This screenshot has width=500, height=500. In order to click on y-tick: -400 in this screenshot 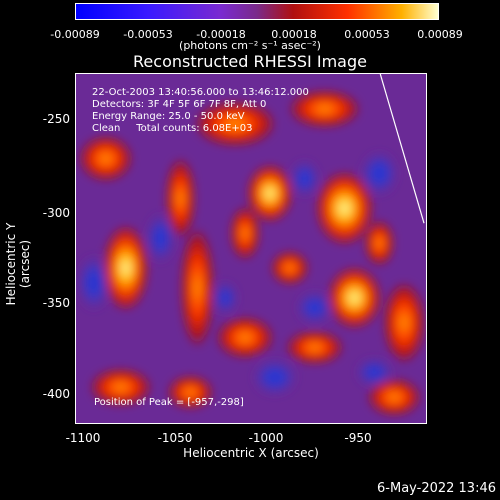, I will do `click(56, 394)`.